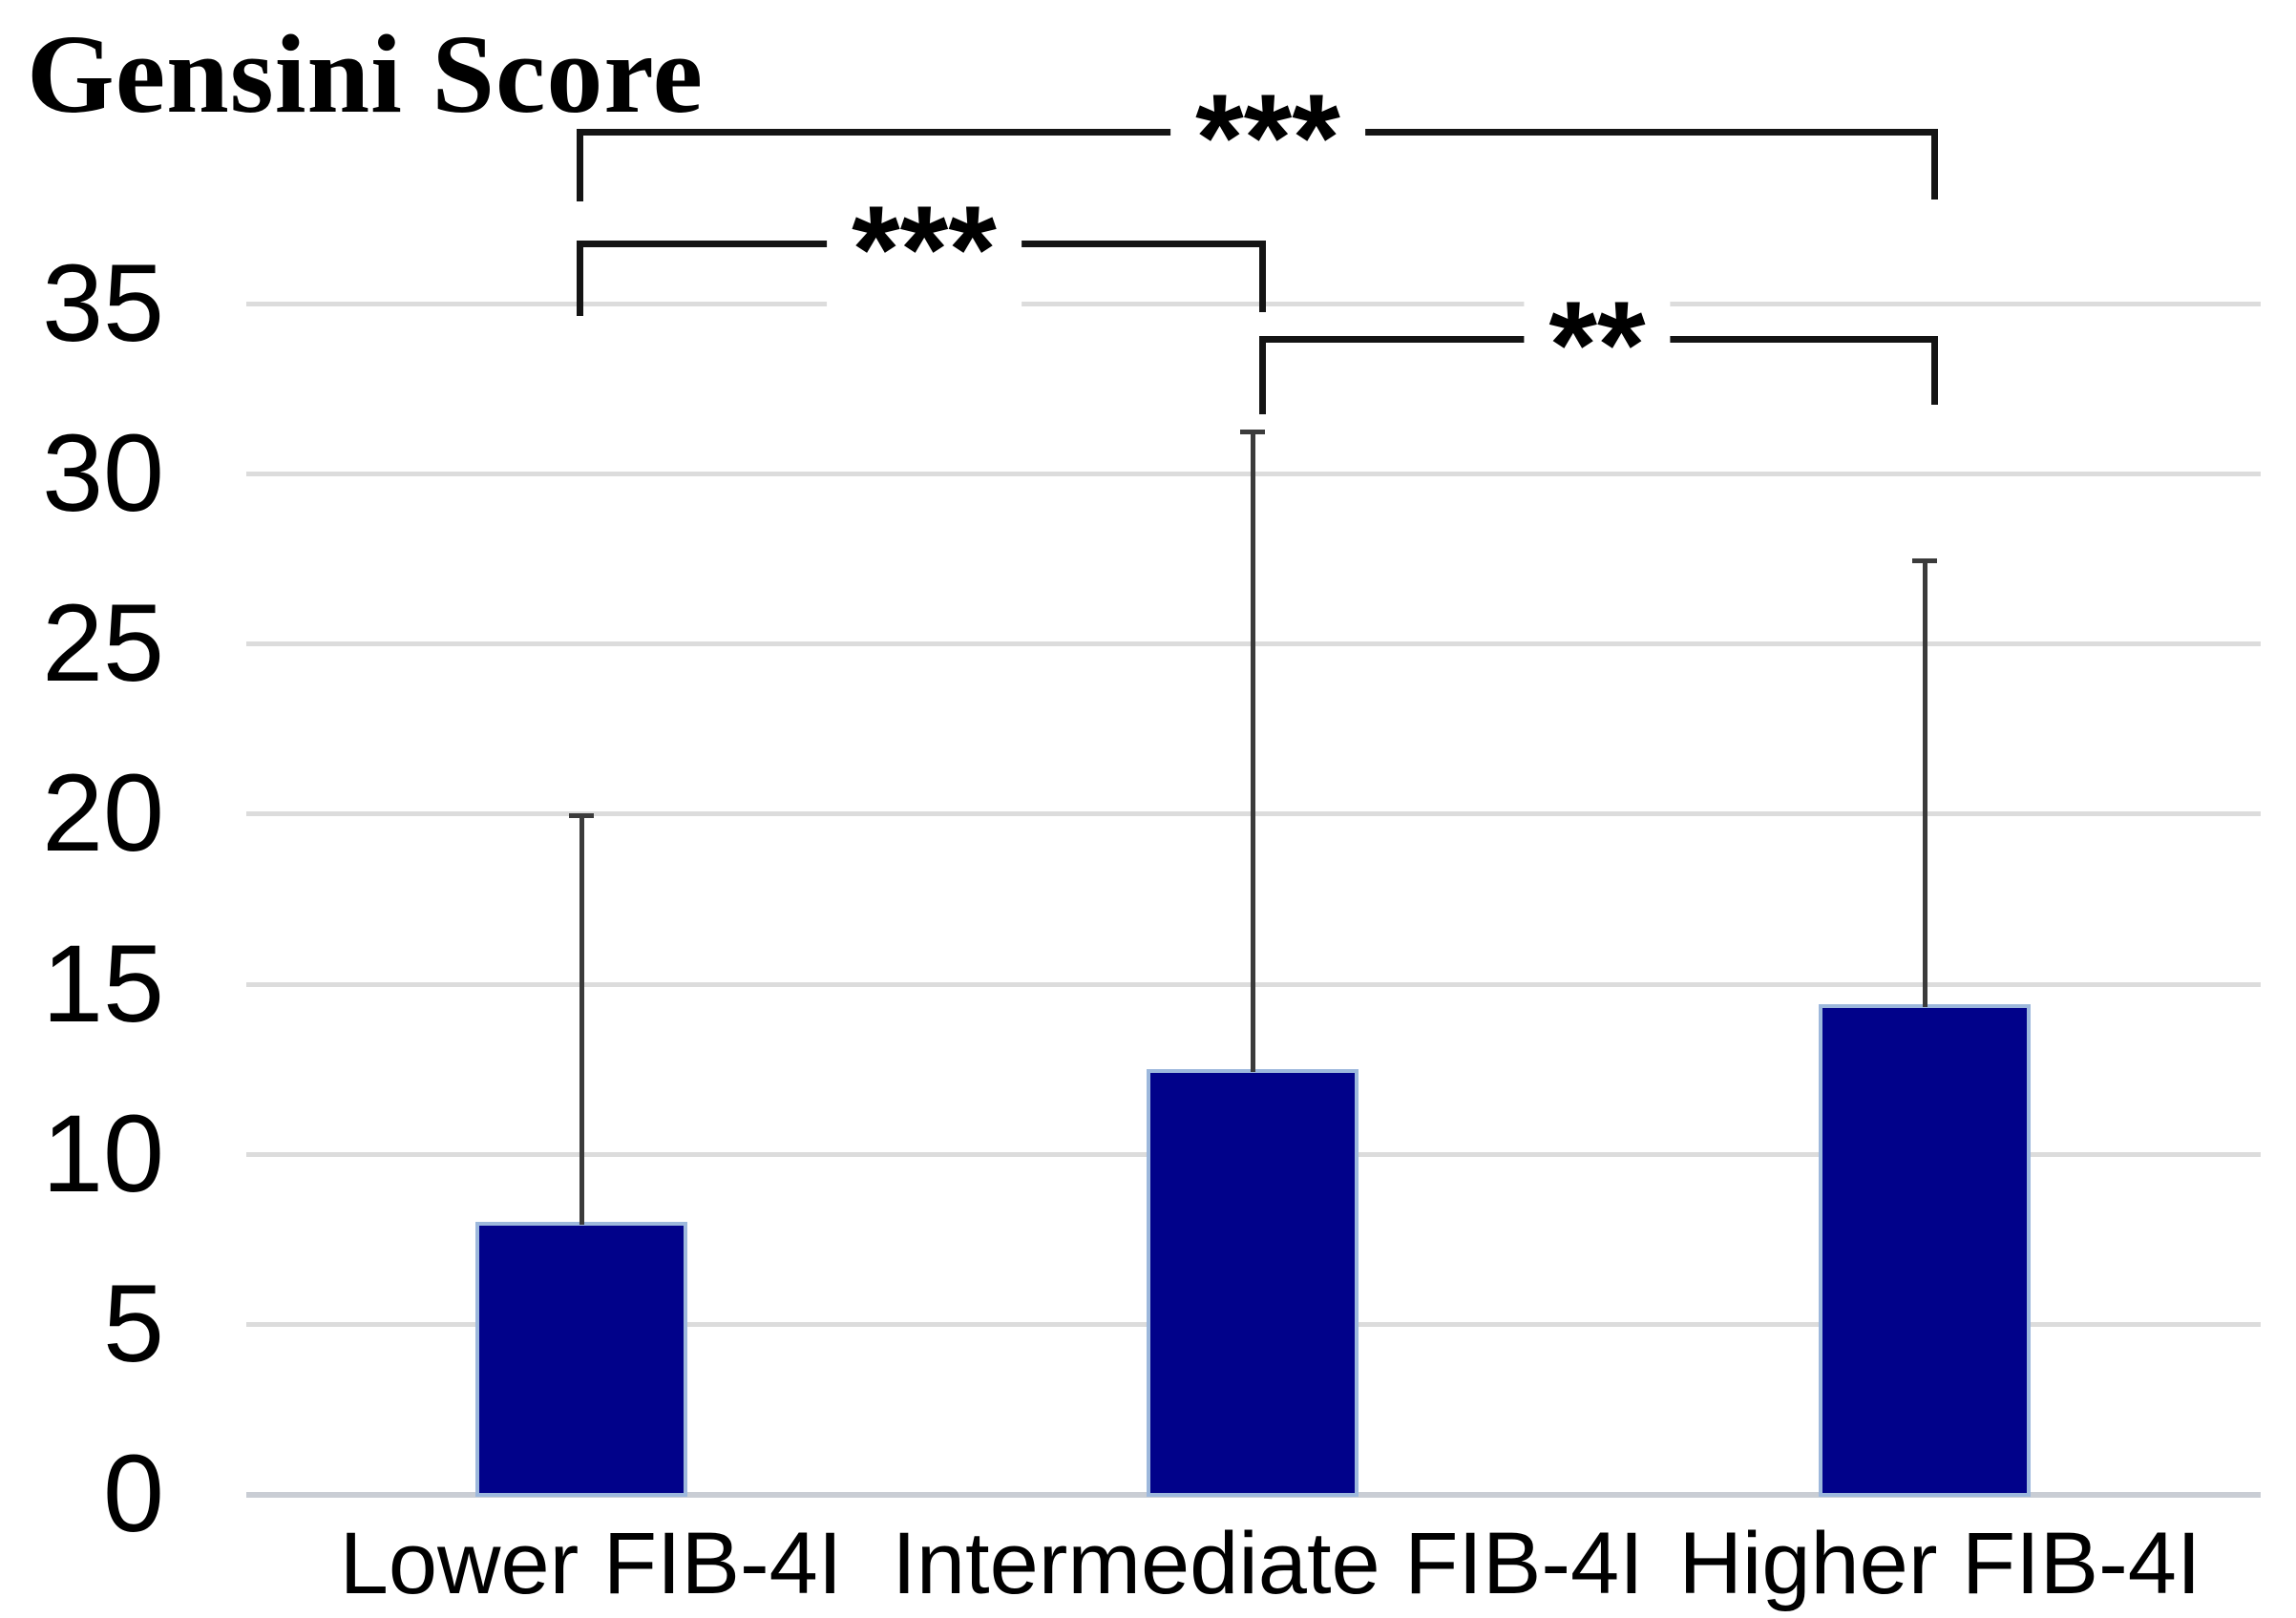  I want to click on y-tick-label: 5, so click(134, 1323).